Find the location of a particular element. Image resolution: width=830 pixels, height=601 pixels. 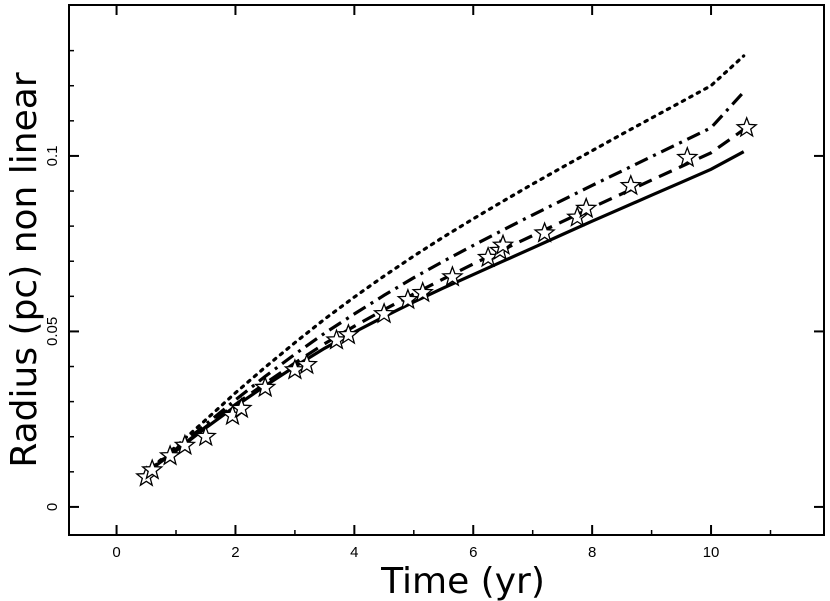

x-axis-title: Time (yr) is located at coordinates (462, 581).